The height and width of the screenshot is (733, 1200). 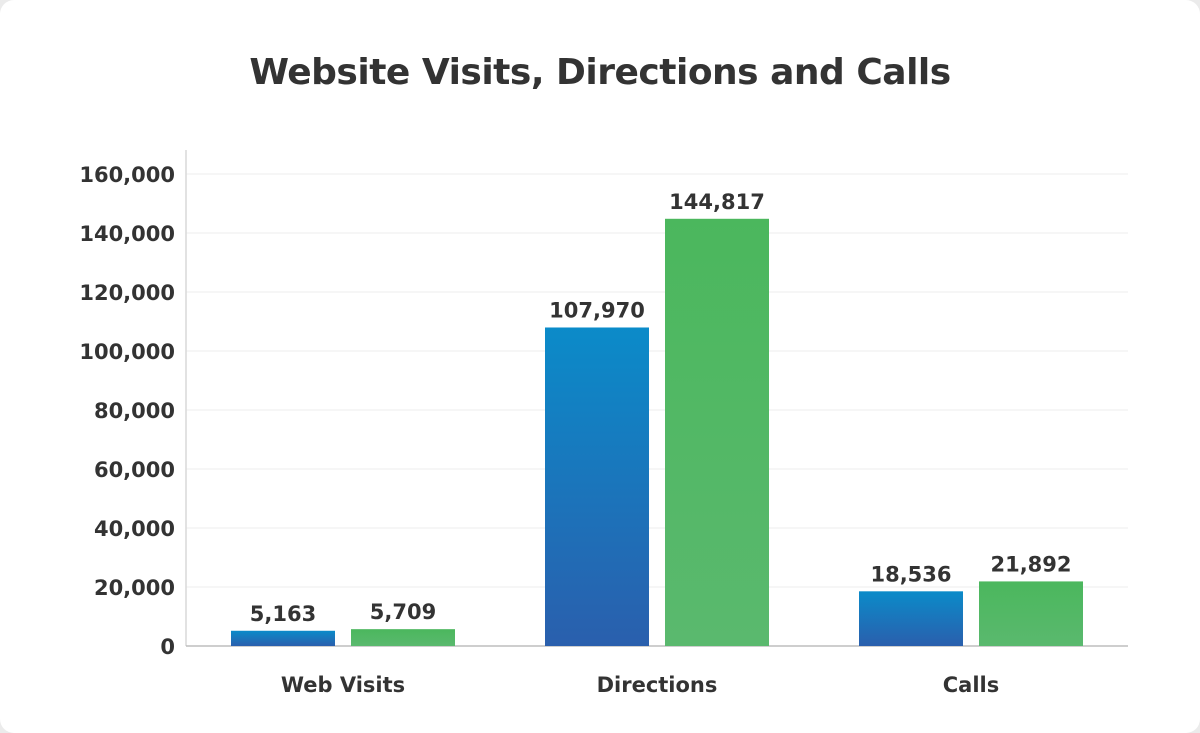 What do you see at coordinates (911, 618) in the screenshot?
I see `bar-series-1-calls` at bounding box center [911, 618].